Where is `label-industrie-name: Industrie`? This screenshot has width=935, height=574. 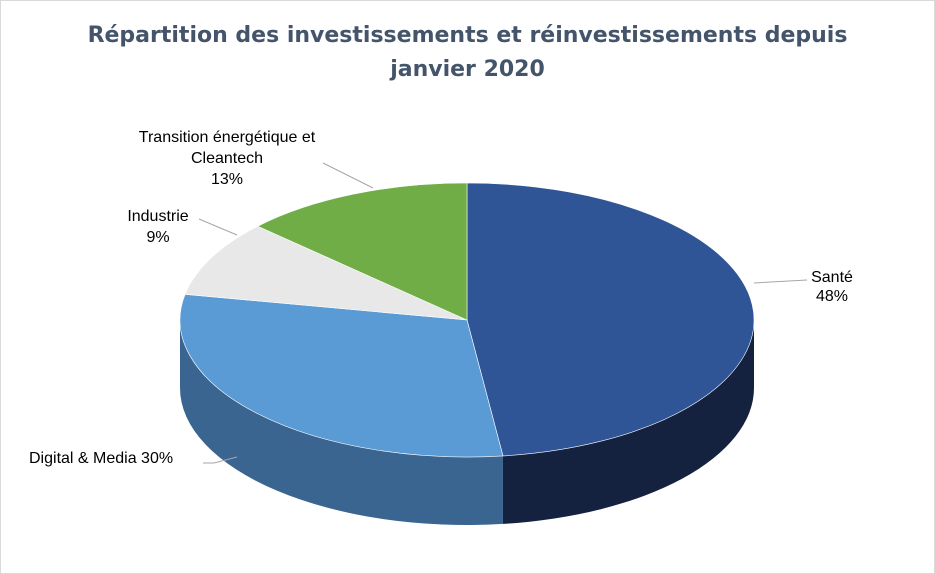
label-industrie-name: Industrie is located at coordinates (157, 216).